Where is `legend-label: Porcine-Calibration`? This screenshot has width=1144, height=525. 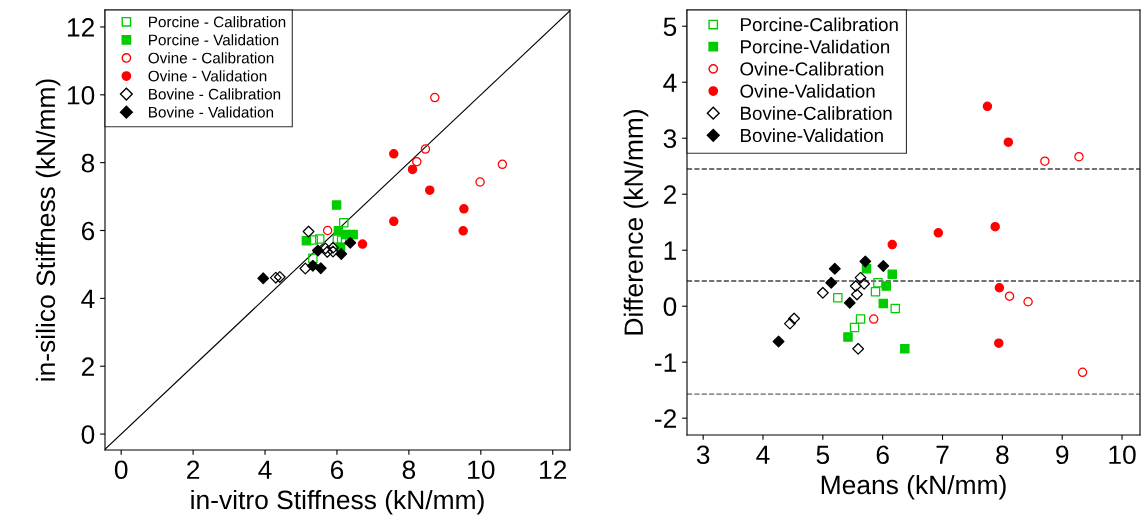
legend-label: Porcine-Calibration is located at coordinates (819, 24).